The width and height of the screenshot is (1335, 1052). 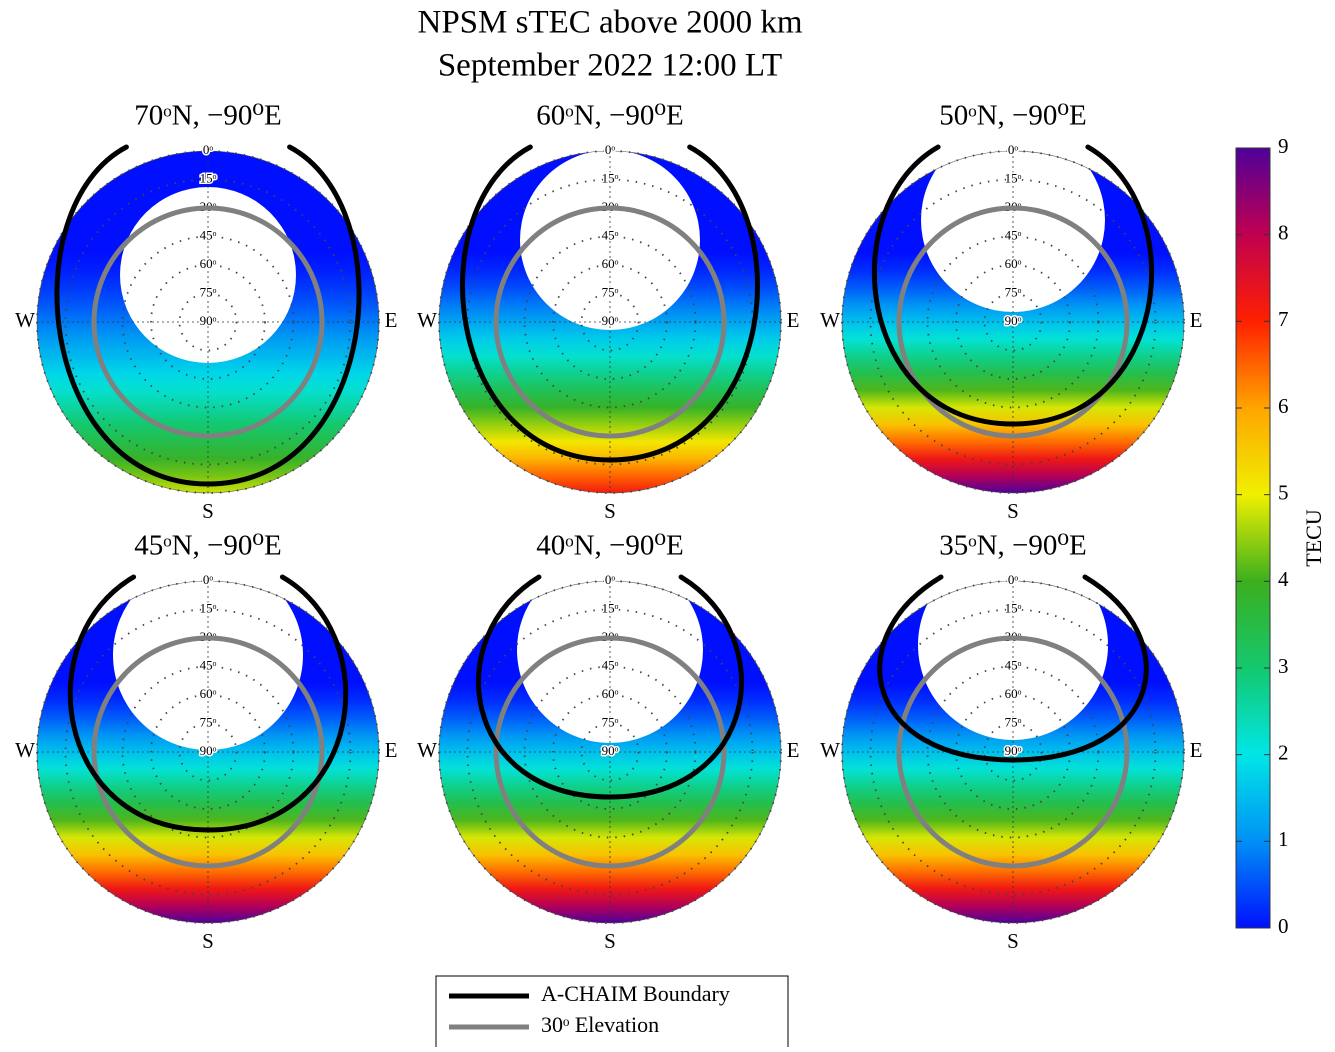 What do you see at coordinates (600, 1024) in the screenshot?
I see `legend-label: 30ᵒ Elevation` at bounding box center [600, 1024].